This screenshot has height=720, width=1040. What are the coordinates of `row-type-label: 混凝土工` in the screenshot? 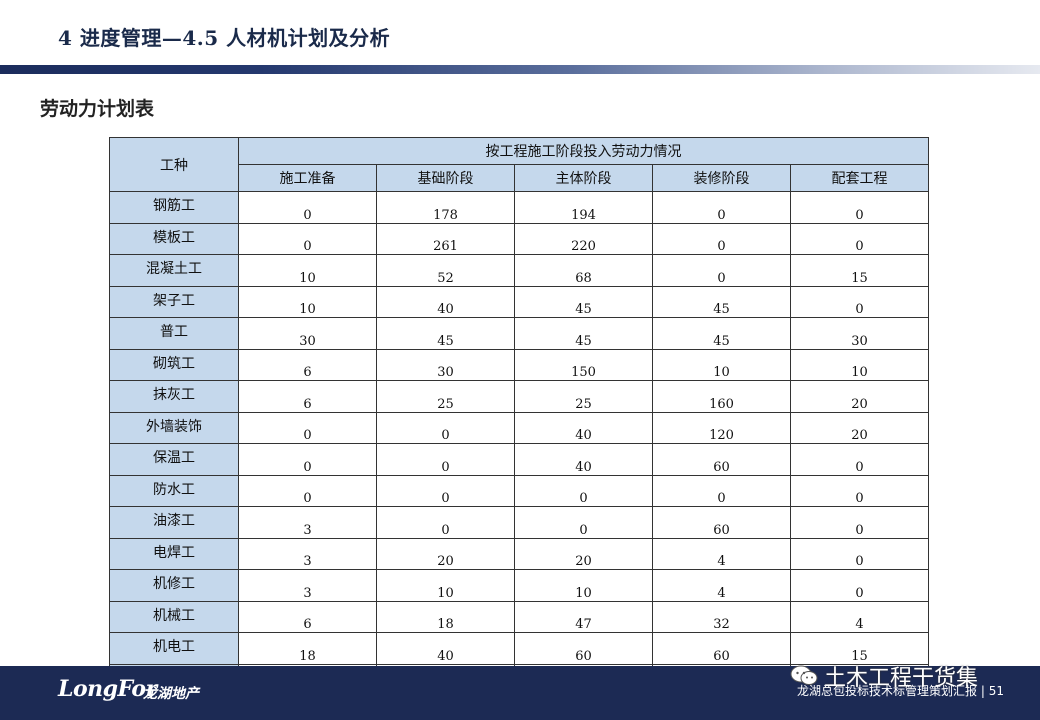 It's located at (174, 270).